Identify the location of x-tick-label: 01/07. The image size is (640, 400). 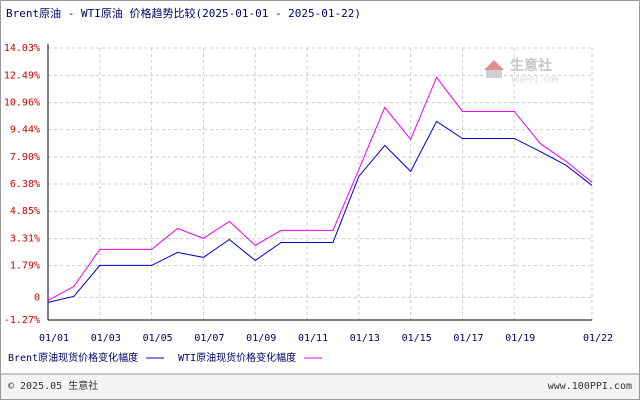
(209, 338).